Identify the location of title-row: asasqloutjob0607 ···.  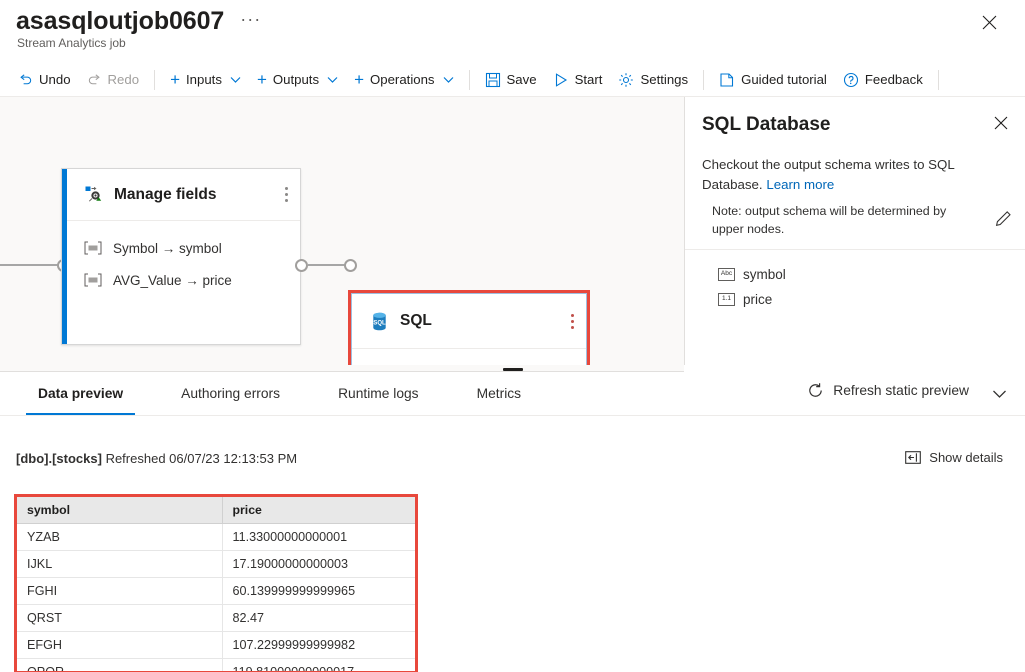
(141, 21).